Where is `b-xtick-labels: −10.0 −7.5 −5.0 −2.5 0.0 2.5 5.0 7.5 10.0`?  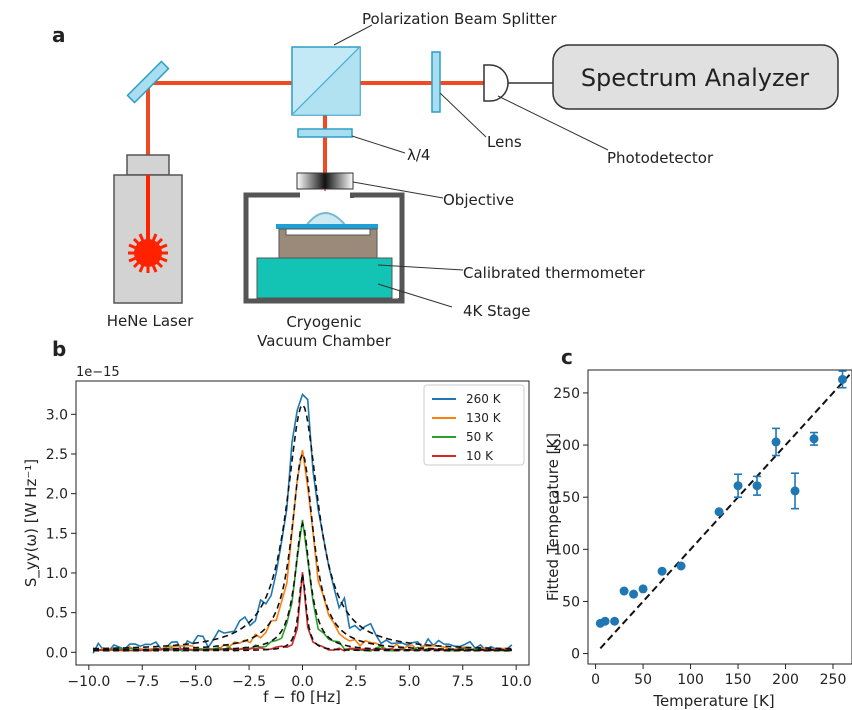
b-xtick-labels: −10.0 −7.5 −5.0 −2.5 0.0 2.5 5.0 7.5 10.0 is located at coordinates (299, 682).